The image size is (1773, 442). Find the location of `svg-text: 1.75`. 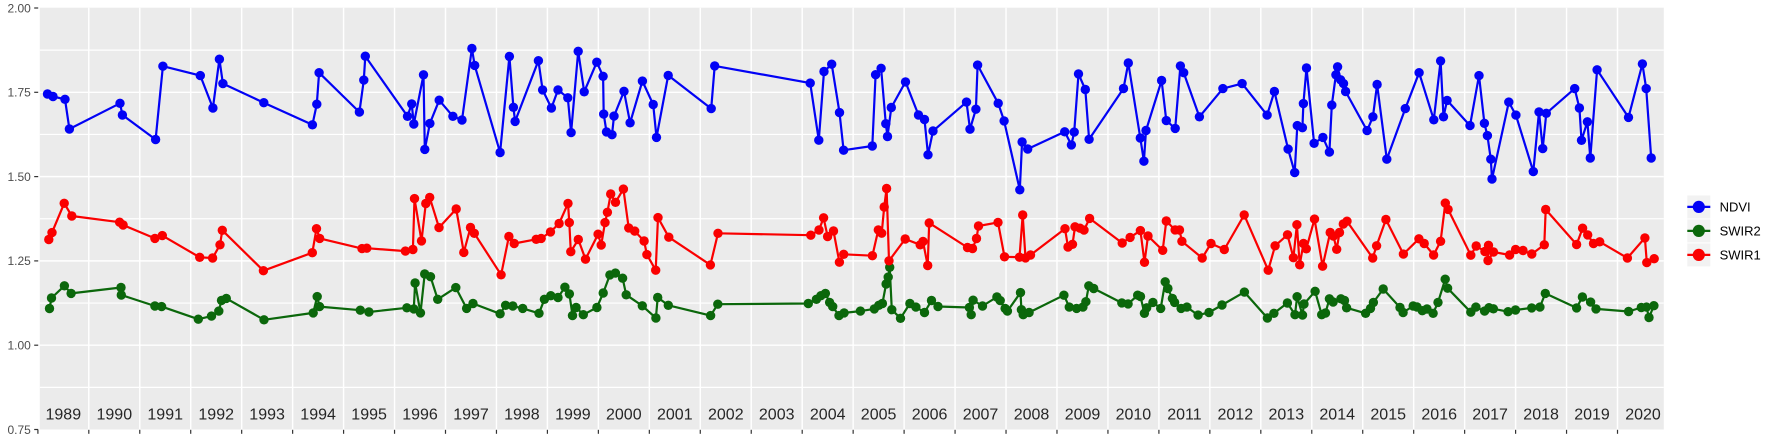

svg-text: 1.75 is located at coordinates (19, 93).